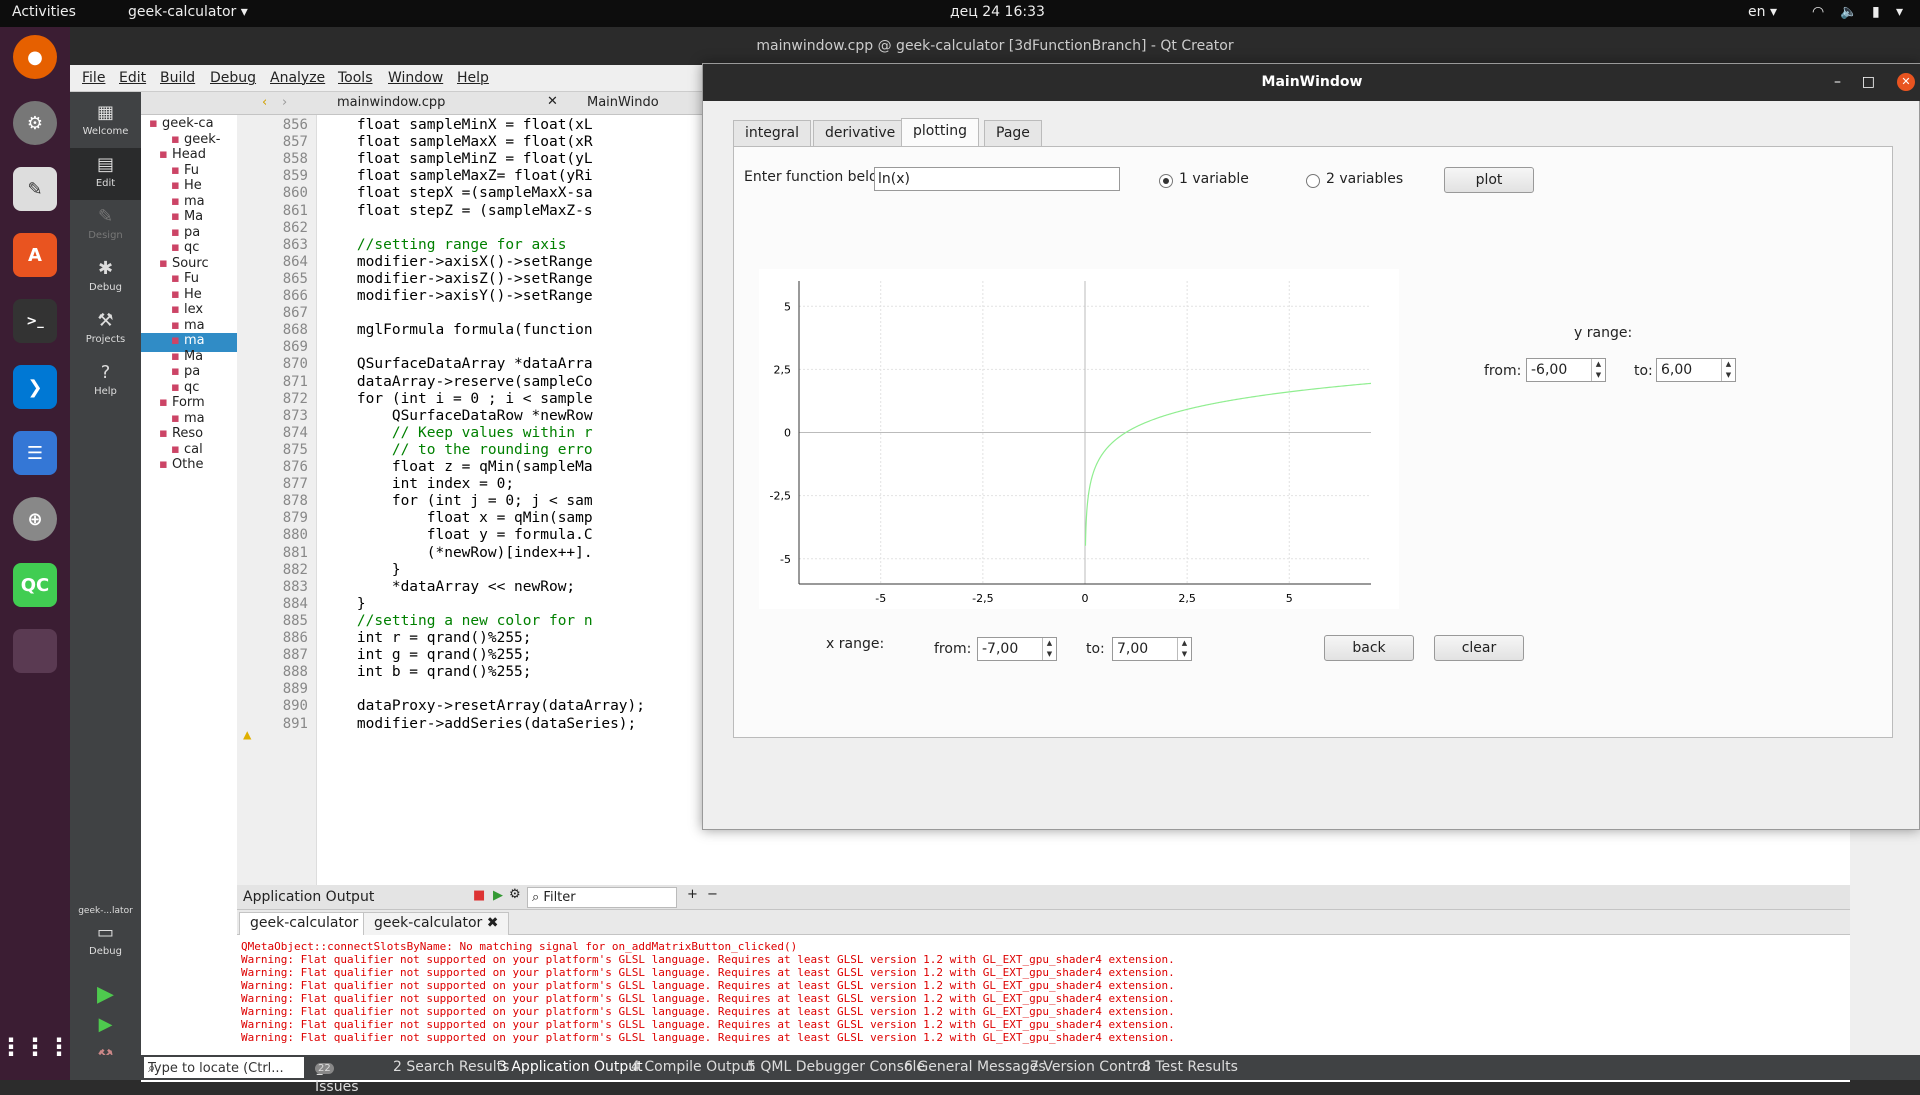 Image resolution: width=1920 pixels, height=1095 pixels. What do you see at coordinates (1017, 649) in the screenshot?
I see `x-from-spinbox: -7,00 ▲ ▼` at bounding box center [1017, 649].